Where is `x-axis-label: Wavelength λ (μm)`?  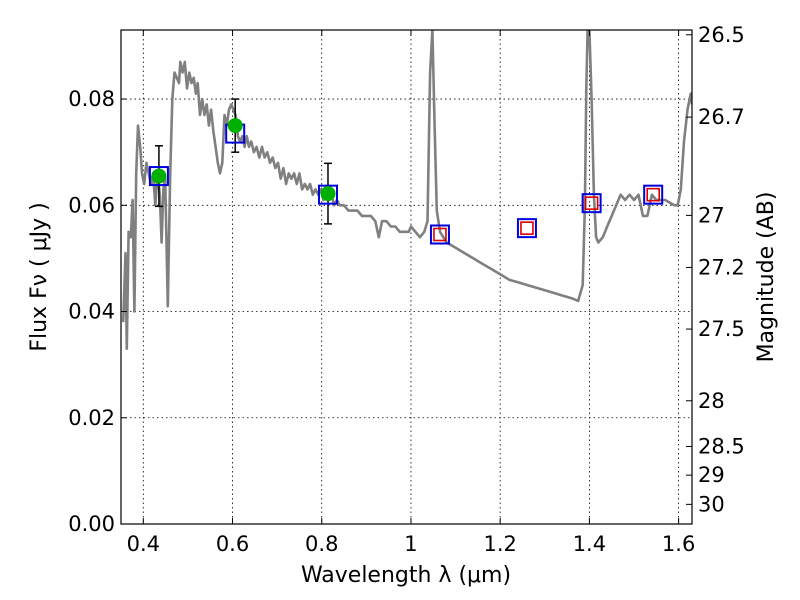 x-axis-label: Wavelength λ (μm) is located at coordinates (406, 575).